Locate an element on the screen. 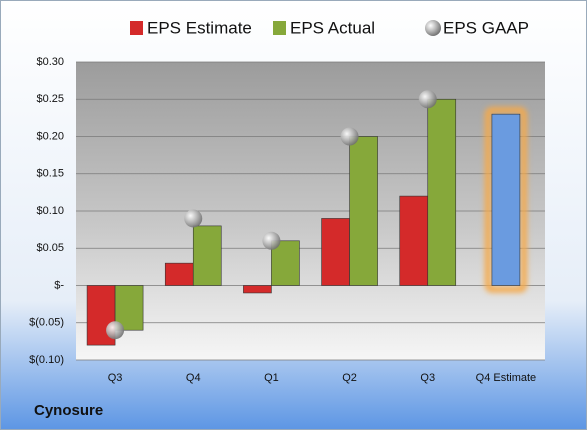 The height and width of the screenshot is (430, 587). x-tick-label: Q4 is located at coordinates (193, 378).